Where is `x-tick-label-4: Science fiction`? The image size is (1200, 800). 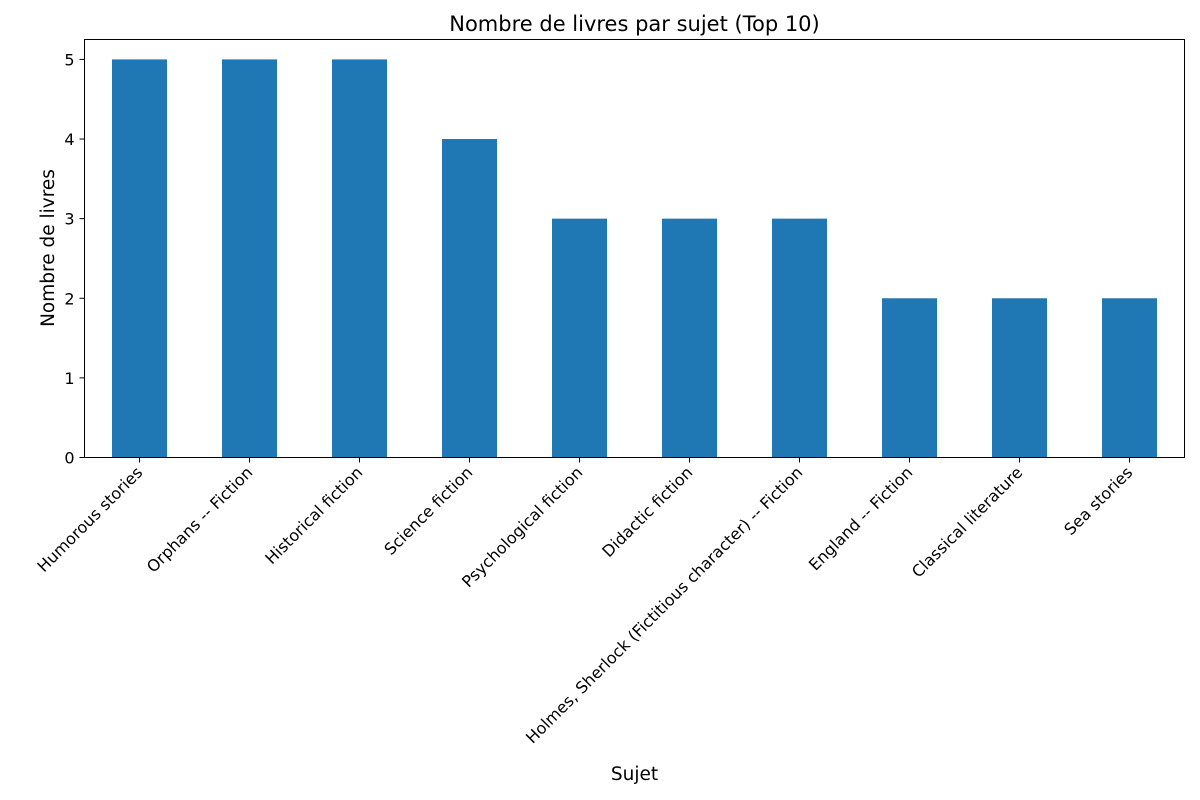 x-tick-label-4: Science fiction is located at coordinates (428, 511).